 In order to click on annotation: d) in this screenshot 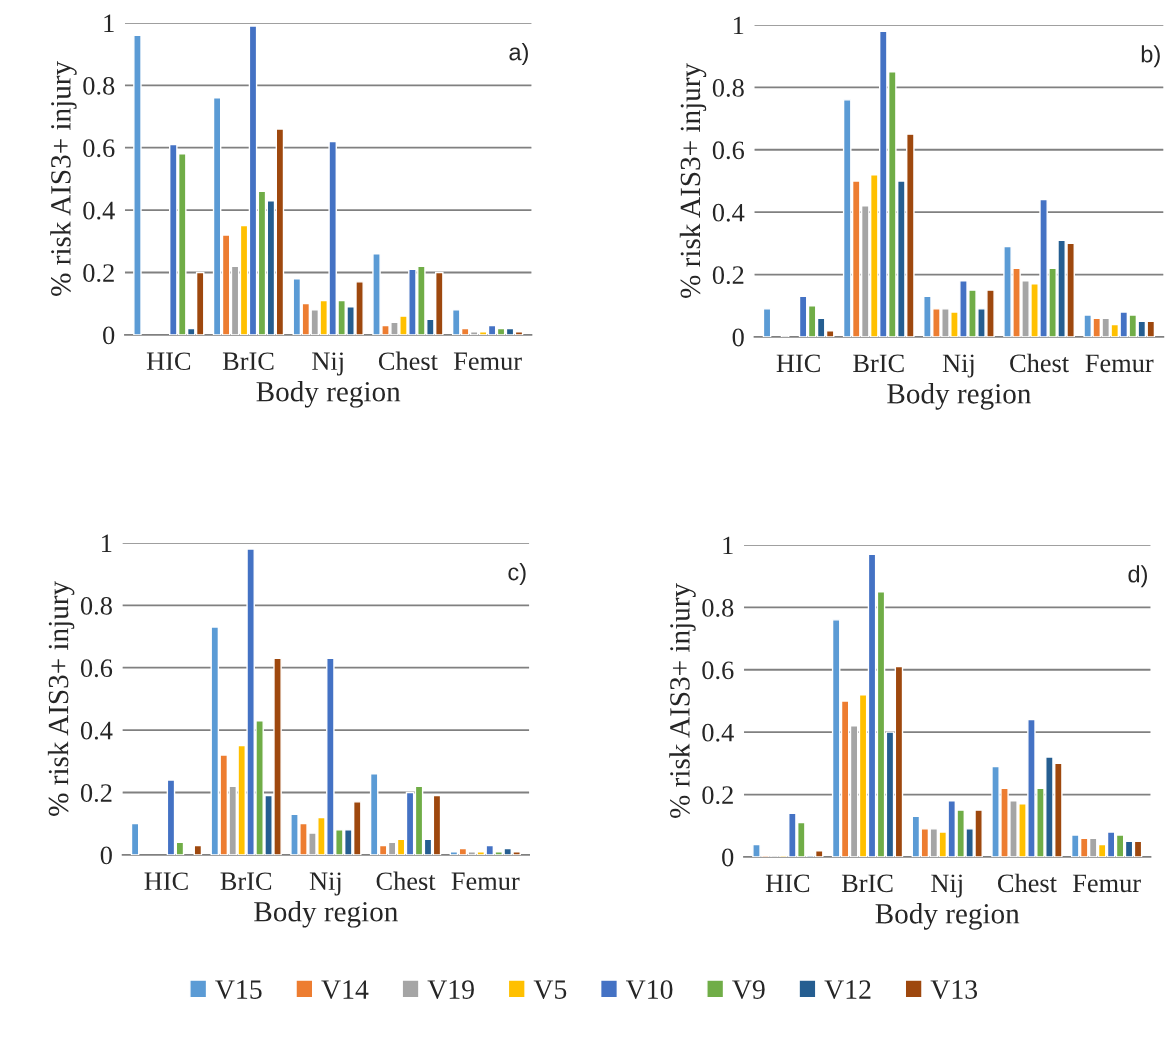, I will do `click(1137, 576)`.